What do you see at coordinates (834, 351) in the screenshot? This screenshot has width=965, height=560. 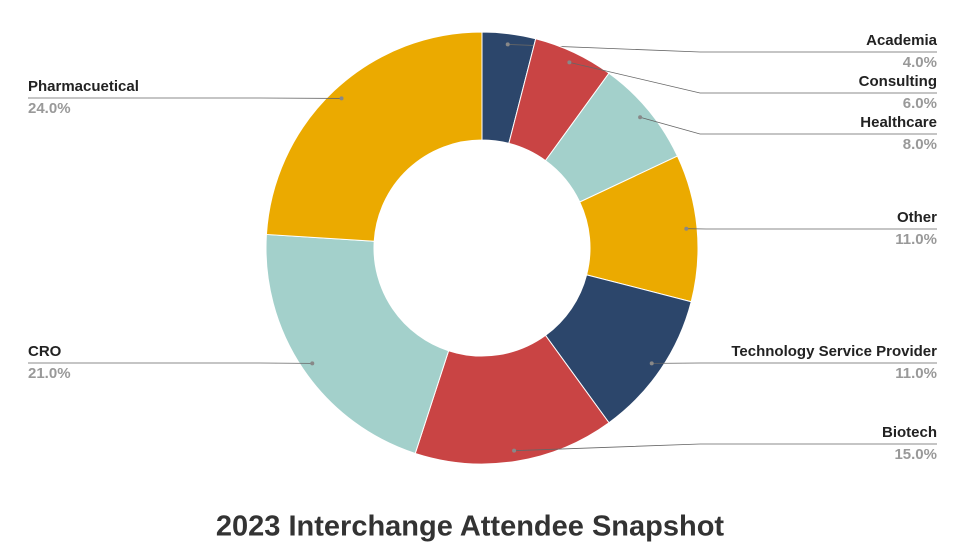 I see `slice-label: Technology Service Provider` at bounding box center [834, 351].